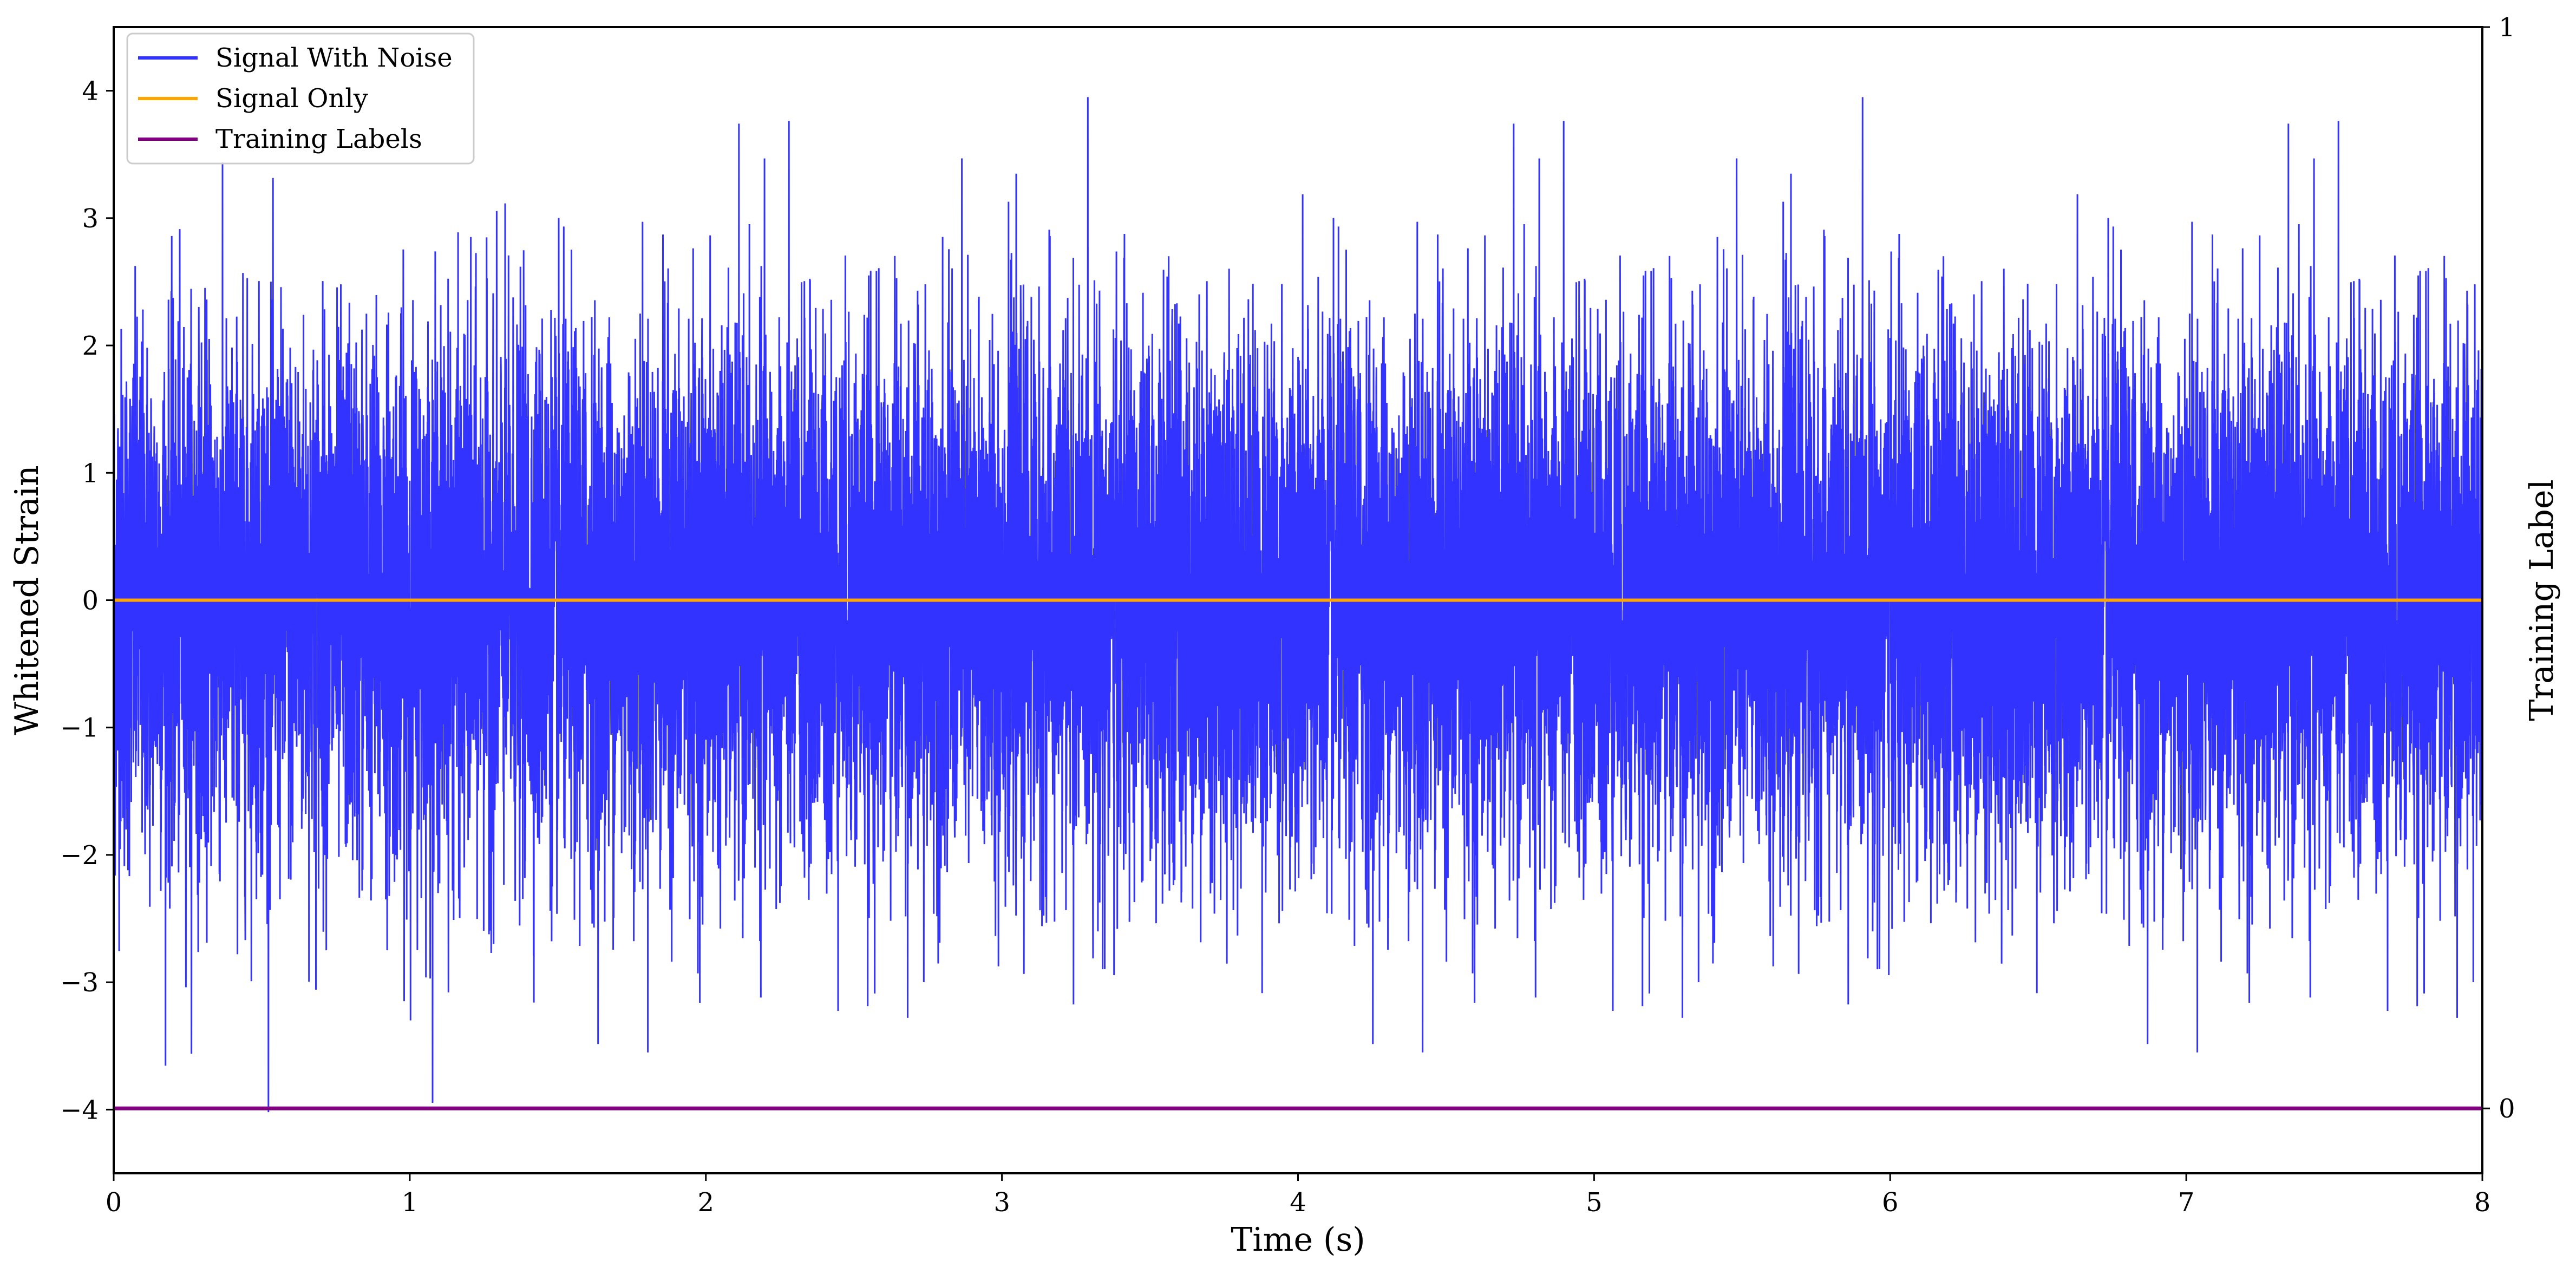  Describe the element at coordinates (1890, 1202) in the screenshot. I see `x-tick-label: 6` at that location.